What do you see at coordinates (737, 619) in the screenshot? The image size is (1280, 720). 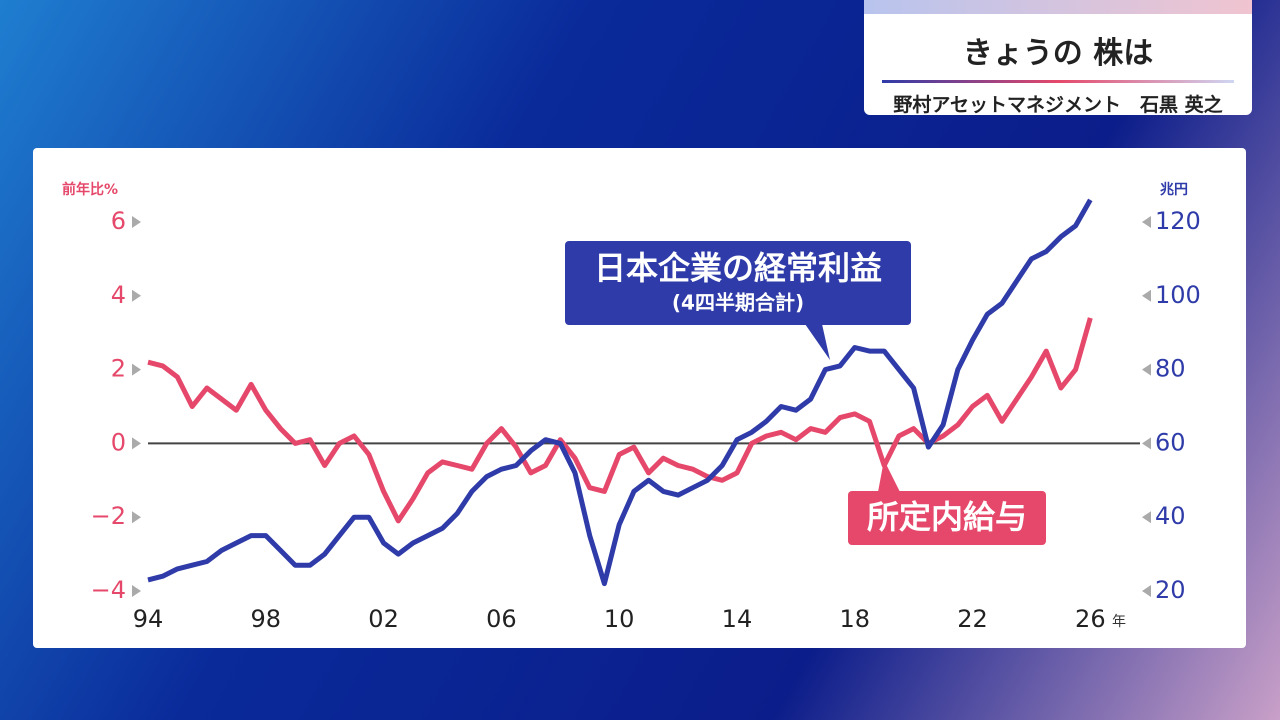 I see `x-tick-label: 14` at bounding box center [737, 619].